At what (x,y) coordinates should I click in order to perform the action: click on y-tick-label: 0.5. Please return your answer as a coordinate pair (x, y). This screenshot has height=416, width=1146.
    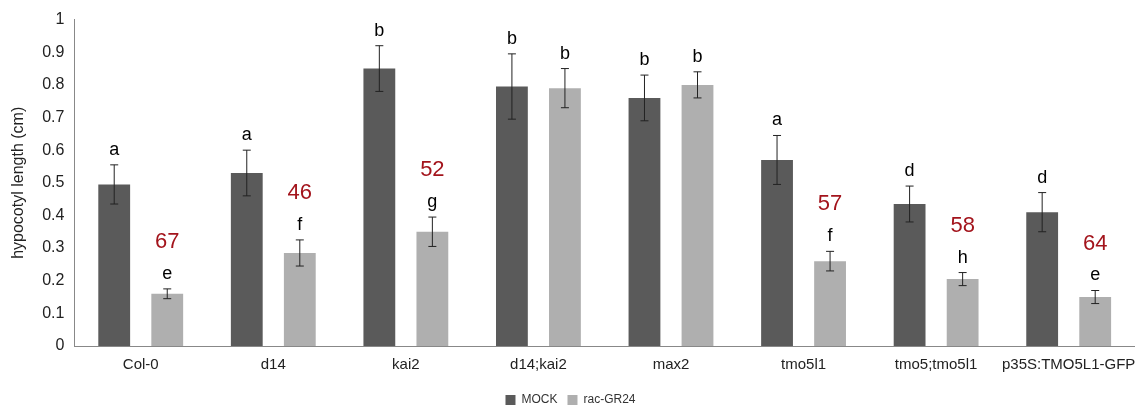
    Looking at the image, I should click on (53, 182).